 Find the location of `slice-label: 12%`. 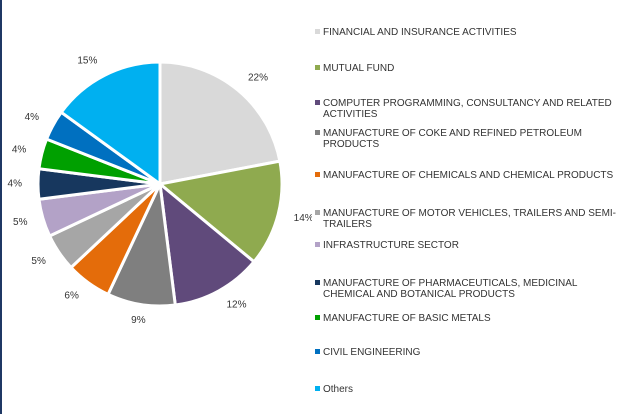

slice-label: 12% is located at coordinates (236, 305).